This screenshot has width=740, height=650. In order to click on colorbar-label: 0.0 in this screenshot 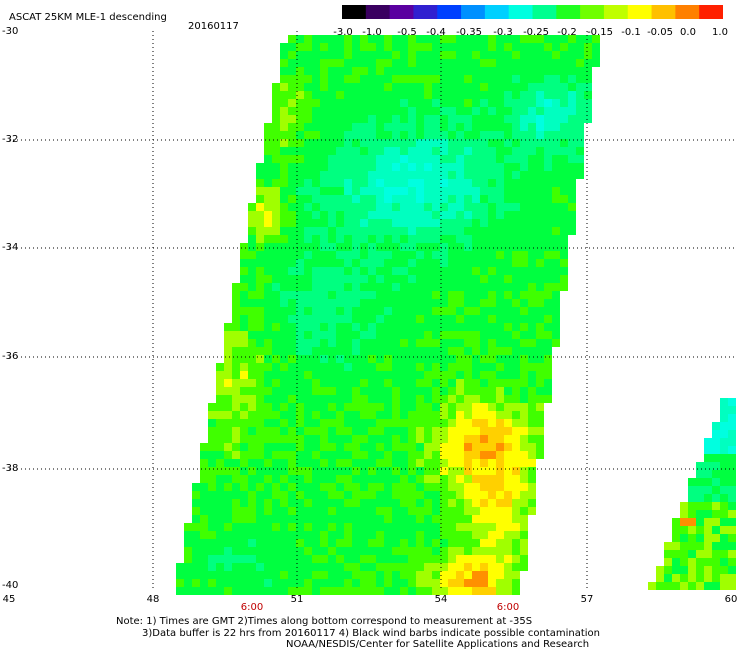, I will do `click(688, 32)`.